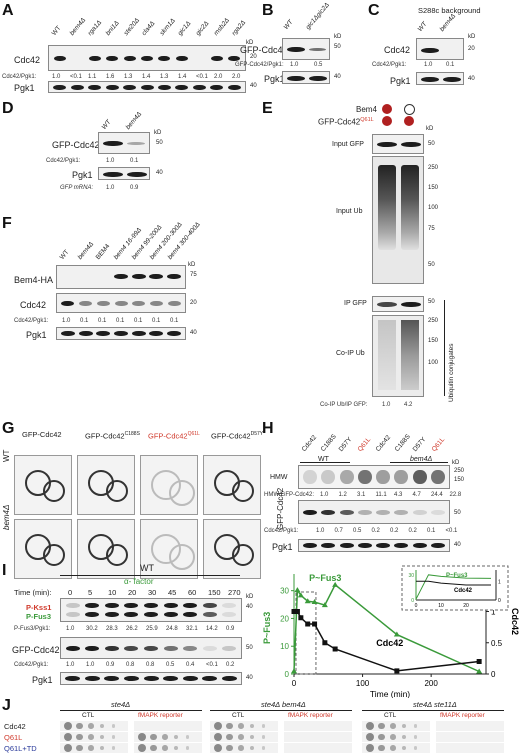 The width and height of the screenshot is (520, 753). Describe the element at coordinates (383, 443) in the screenshot. I see `panel-h-lane-label: Cdc42` at that location.